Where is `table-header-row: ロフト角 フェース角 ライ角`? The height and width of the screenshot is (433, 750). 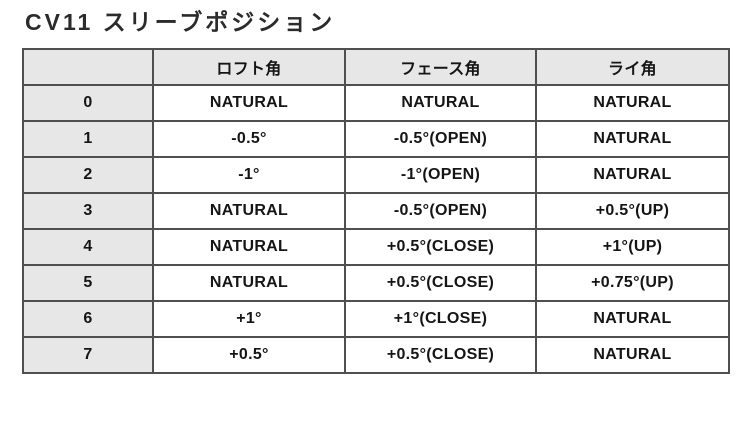 table-header-row: ロフト角 フェース角 ライ角 is located at coordinates (376, 67).